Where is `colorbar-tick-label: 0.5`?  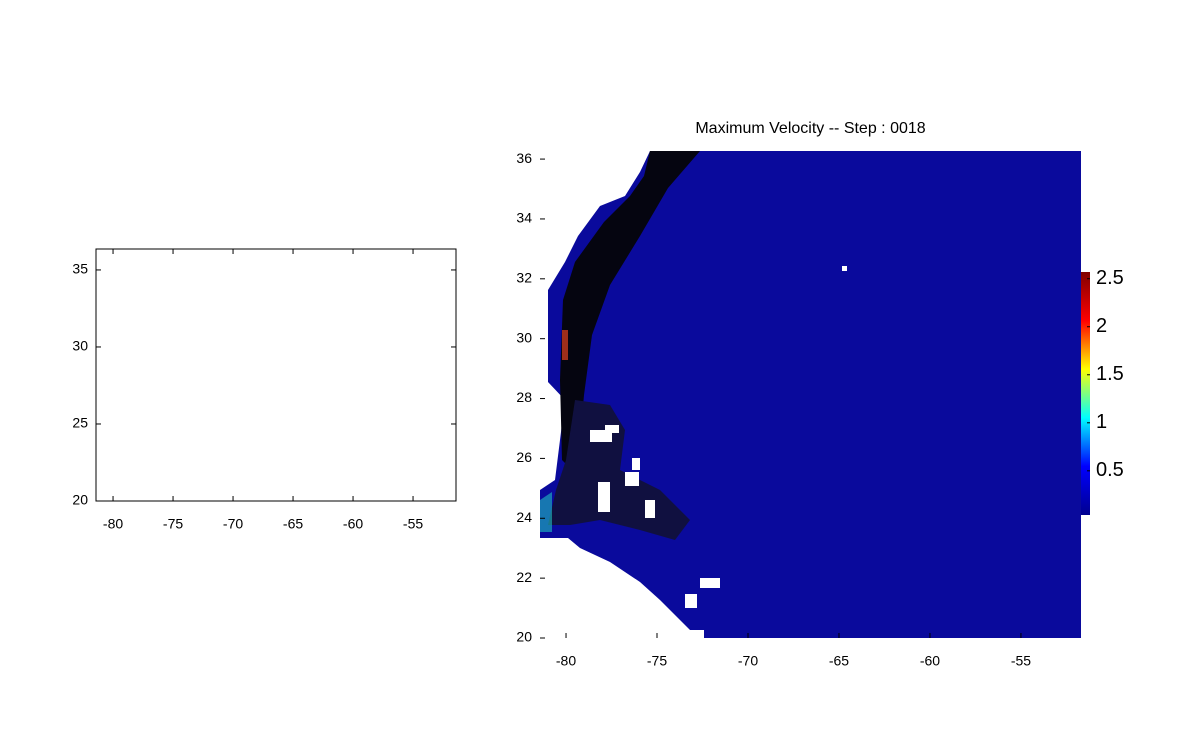 colorbar-tick-label: 0.5 is located at coordinates (1110, 470).